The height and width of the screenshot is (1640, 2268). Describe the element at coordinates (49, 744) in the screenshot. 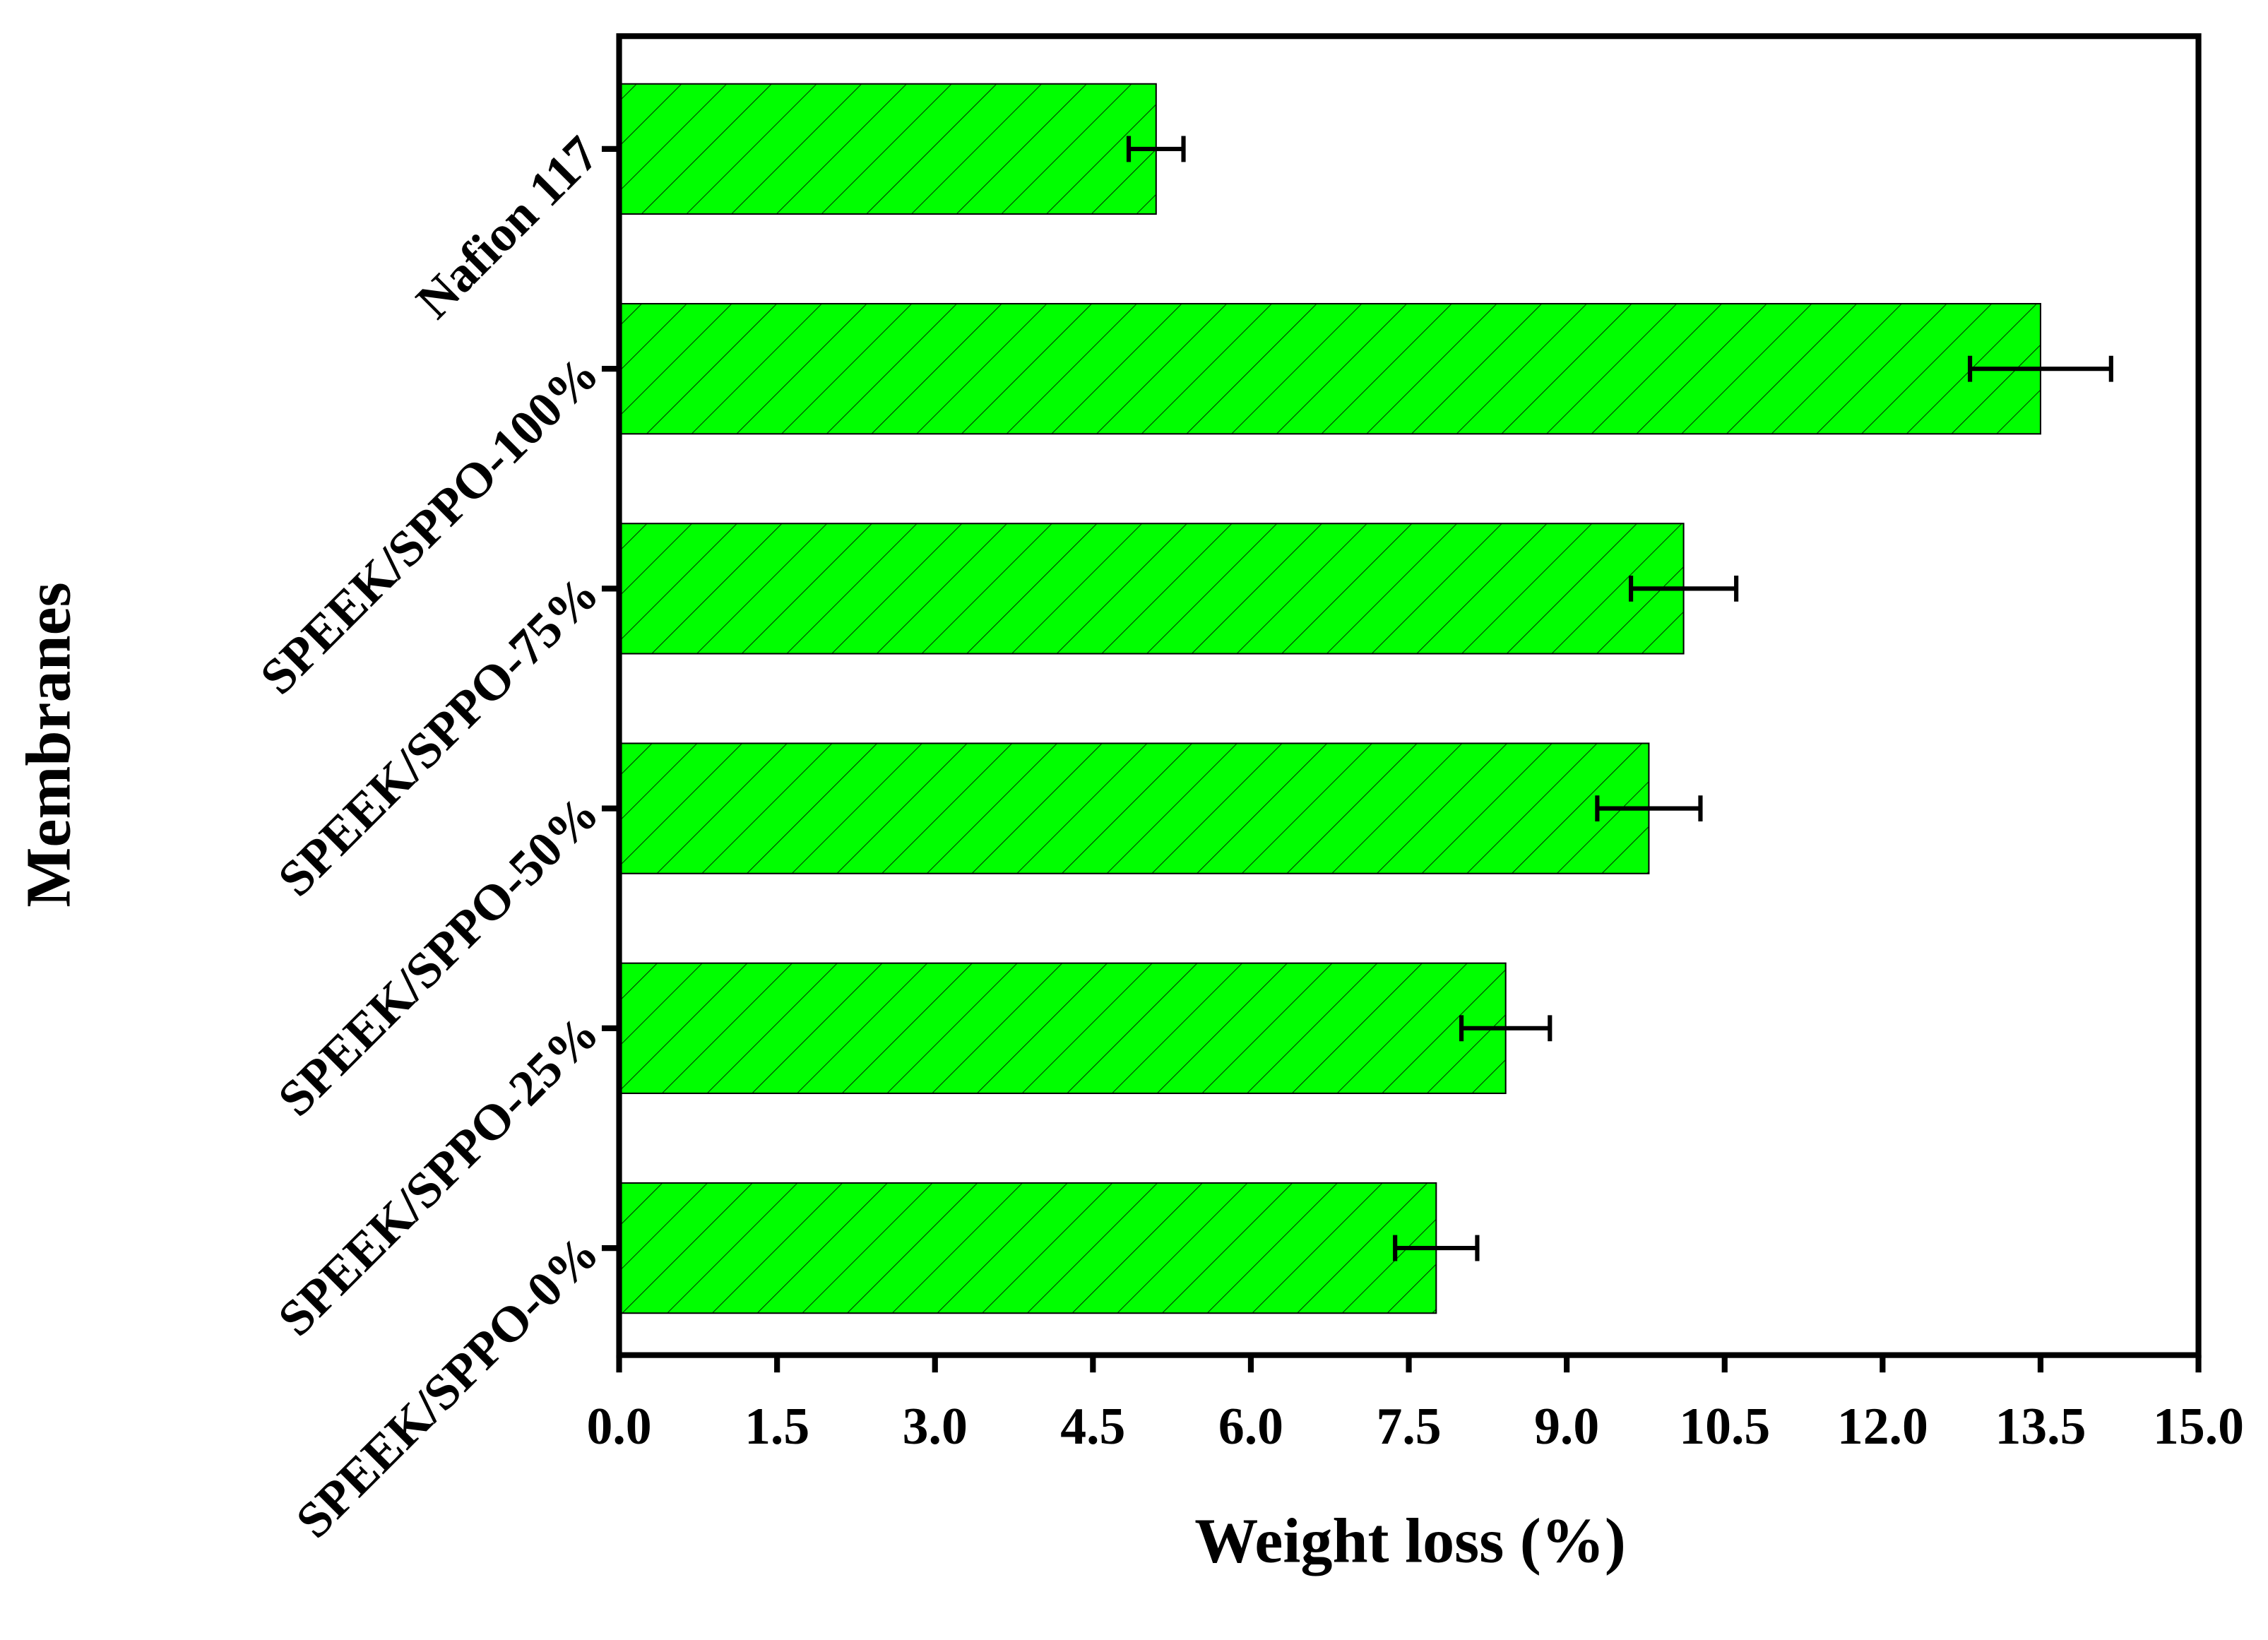

I see `y-axis-title: Membranes` at that location.